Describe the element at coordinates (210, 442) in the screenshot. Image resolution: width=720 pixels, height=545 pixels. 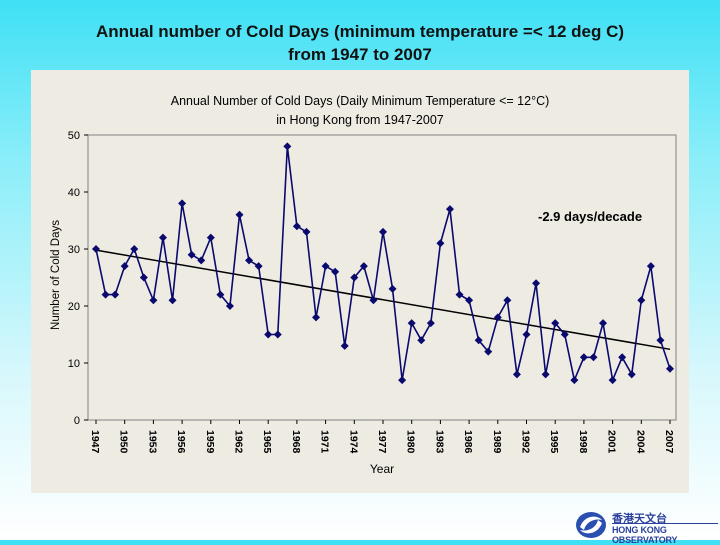
I see `x-tick-label: 1959` at that location.